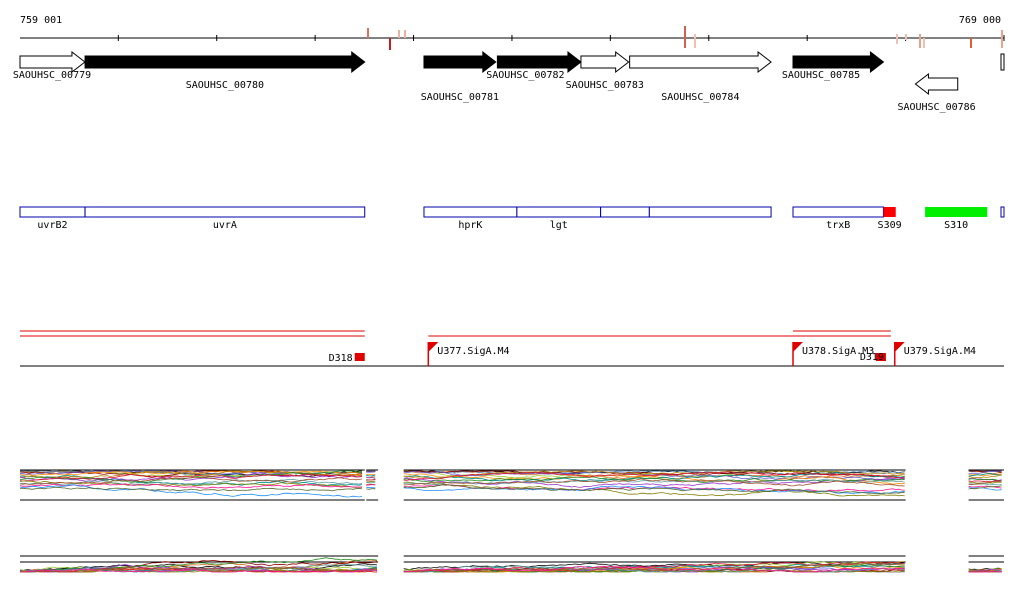 The width and height of the screenshot is (1024, 611). I want to click on expression-profile-panel-top, so click(511, 485).